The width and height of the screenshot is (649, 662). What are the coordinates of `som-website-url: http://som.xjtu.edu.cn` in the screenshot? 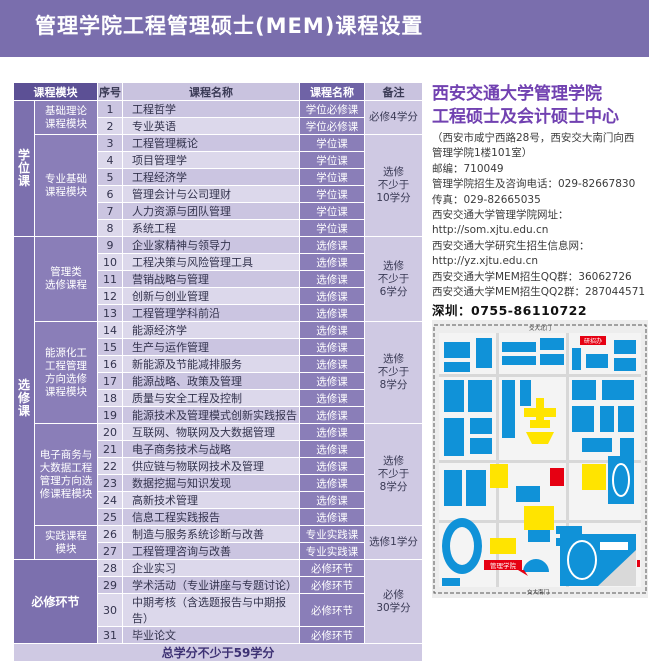 It's located at (490, 230).